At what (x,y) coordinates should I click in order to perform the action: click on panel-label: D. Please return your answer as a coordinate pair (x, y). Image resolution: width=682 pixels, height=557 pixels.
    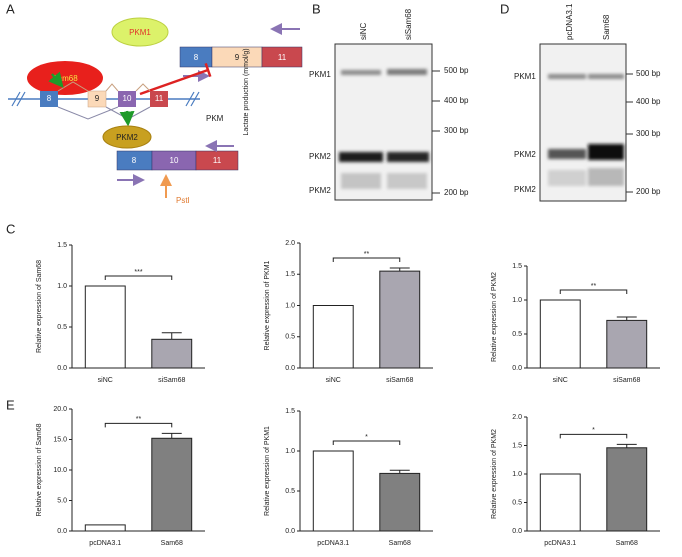
    Looking at the image, I should click on (504, 8).